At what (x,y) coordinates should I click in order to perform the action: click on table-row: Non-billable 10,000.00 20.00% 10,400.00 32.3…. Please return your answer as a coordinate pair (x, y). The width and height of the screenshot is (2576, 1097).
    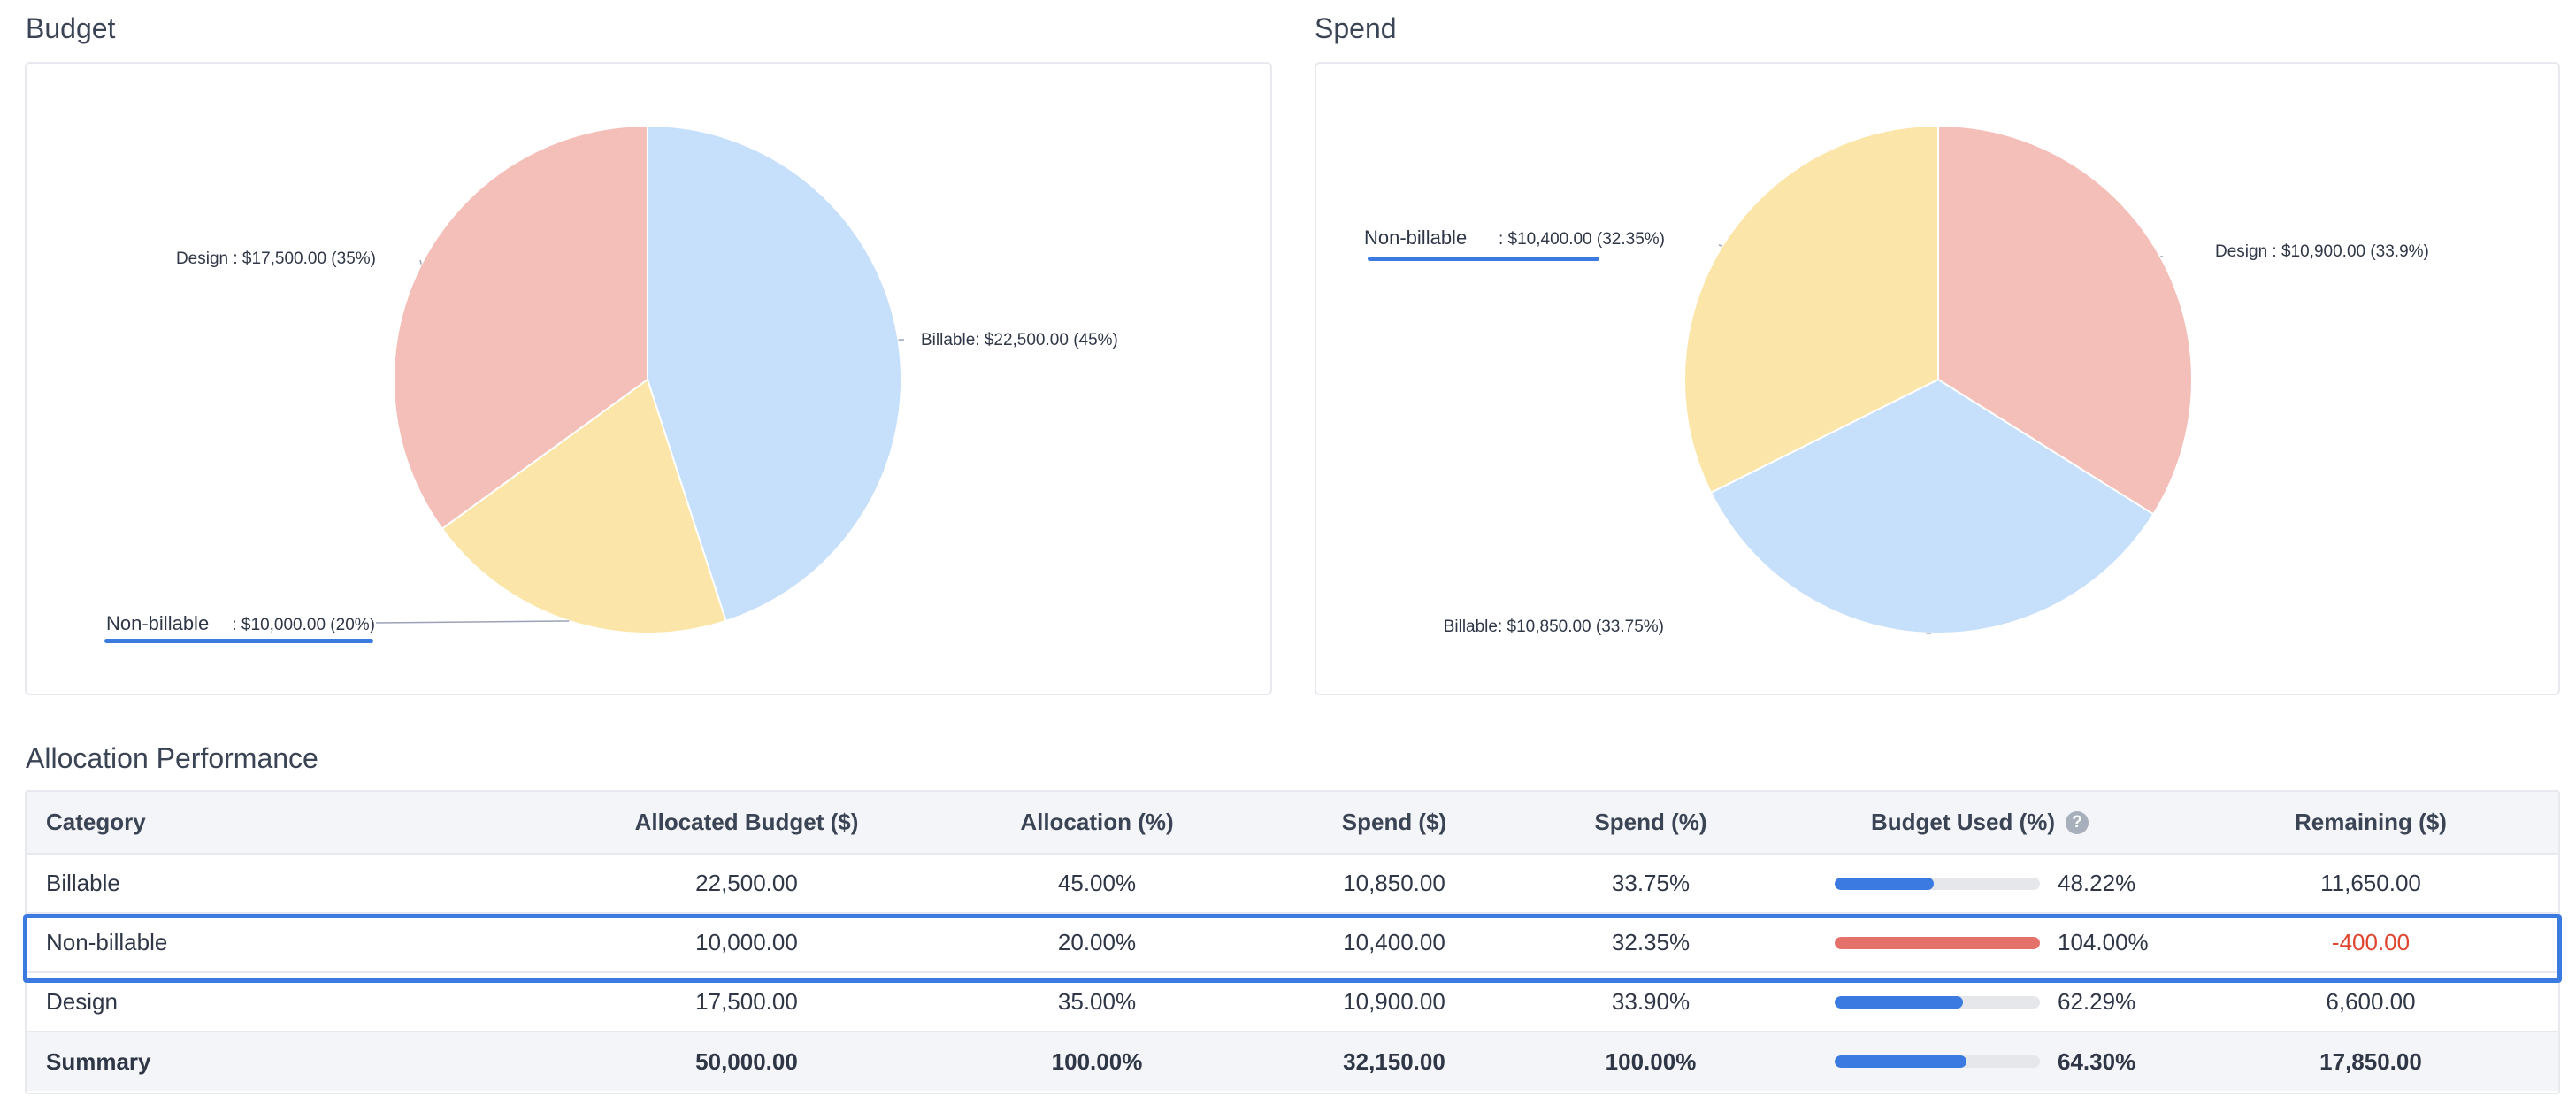
    Looking at the image, I should click on (1292, 942).